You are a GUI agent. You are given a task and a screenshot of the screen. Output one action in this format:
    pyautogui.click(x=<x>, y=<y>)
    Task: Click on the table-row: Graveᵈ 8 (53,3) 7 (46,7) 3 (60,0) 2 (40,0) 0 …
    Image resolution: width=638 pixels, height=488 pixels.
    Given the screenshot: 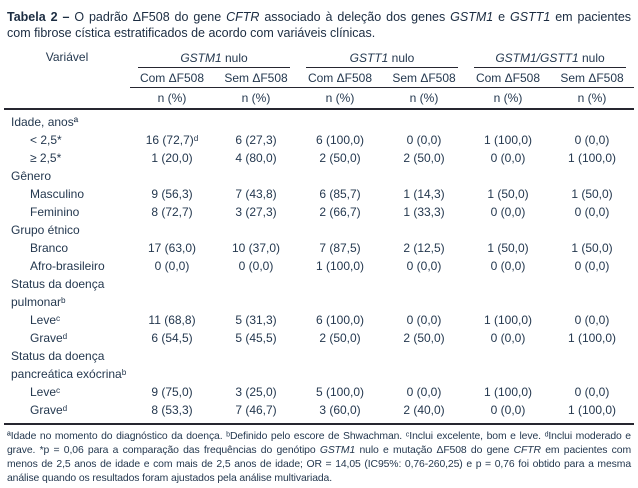 What is the action you would take?
    pyautogui.click(x=319, y=410)
    